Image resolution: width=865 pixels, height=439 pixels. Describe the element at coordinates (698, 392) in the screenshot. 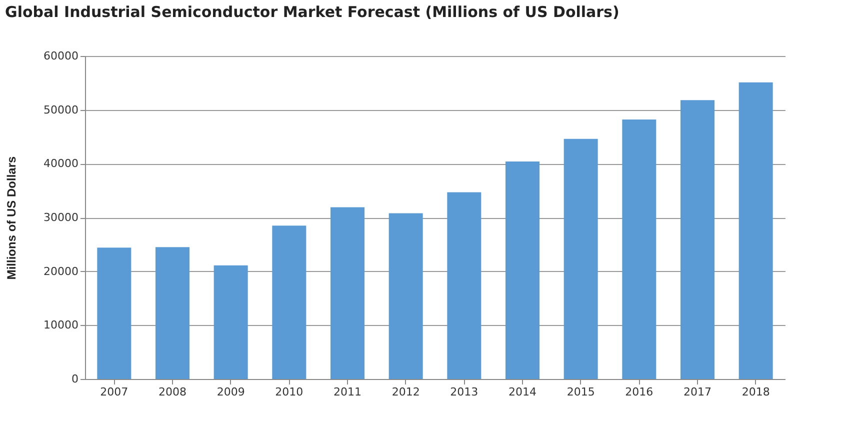

I see `x-tick-label: 2017` at that location.